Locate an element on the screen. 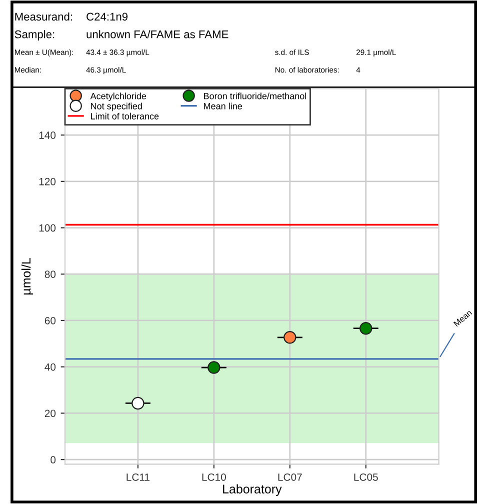  y-tick-label: 80 is located at coordinates (50, 274).